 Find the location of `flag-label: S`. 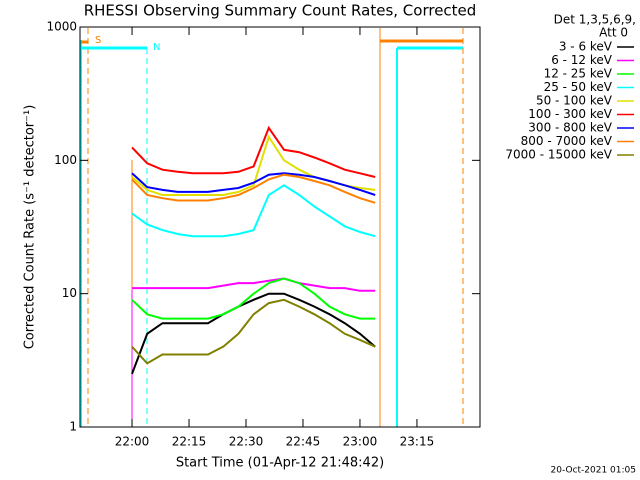

flag-label: S is located at coordinates (98, 40).